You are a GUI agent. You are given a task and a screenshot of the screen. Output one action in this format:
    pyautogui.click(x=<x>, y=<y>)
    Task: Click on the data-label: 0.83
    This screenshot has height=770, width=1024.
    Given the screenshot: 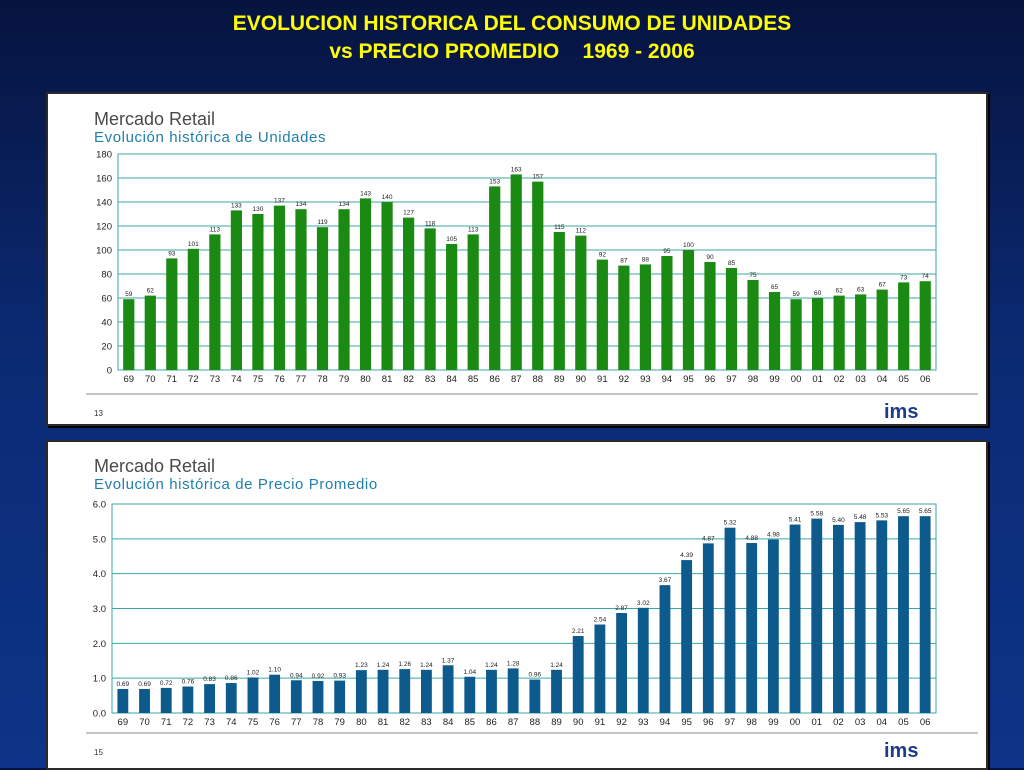 What is the action you would take?
    pyautogui.click(x=209, y=679)
    